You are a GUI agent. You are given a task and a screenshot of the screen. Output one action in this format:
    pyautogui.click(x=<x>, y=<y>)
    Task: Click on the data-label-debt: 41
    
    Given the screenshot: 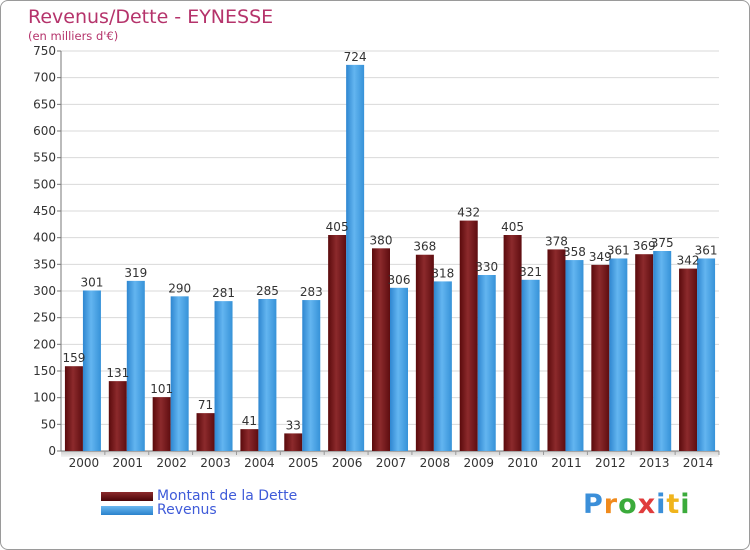 What is the action you would take?
    pyautogui.click(x=249, y=421)
    